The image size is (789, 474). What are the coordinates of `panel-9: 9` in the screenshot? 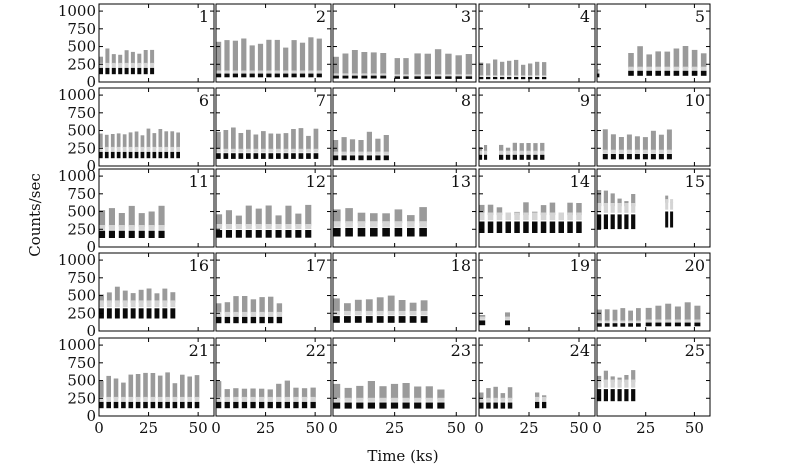 It's located at (537, 127).